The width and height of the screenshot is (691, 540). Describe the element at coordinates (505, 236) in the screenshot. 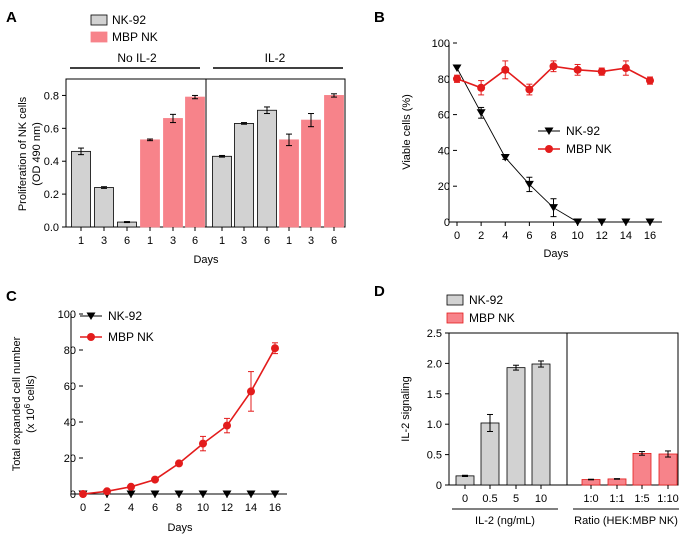

I see `x-tick-label-b: 4` at that location.